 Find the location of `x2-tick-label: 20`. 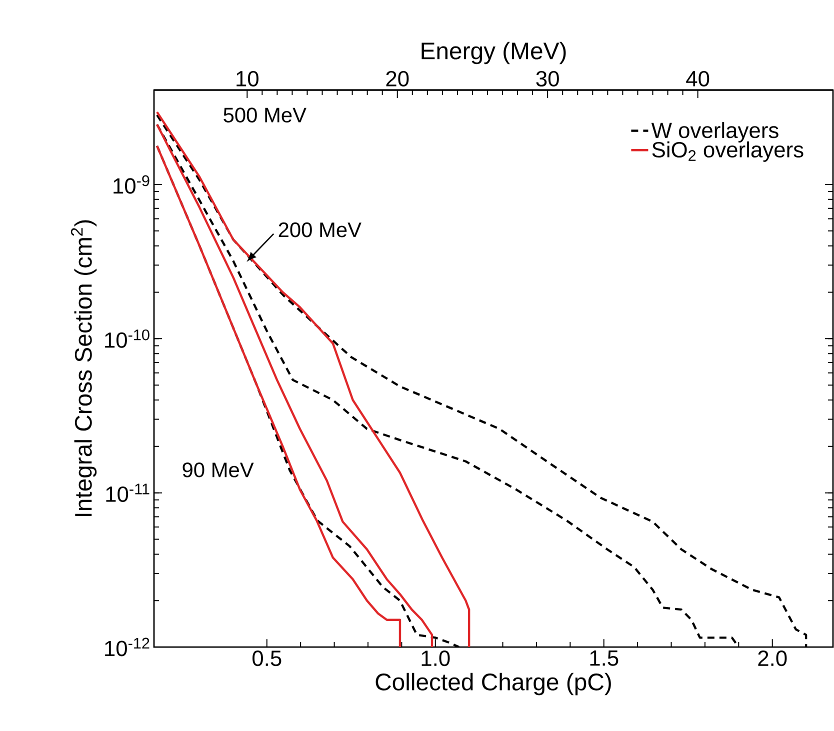

x2-tick-label: 20 is located at coordinates (397, 78).